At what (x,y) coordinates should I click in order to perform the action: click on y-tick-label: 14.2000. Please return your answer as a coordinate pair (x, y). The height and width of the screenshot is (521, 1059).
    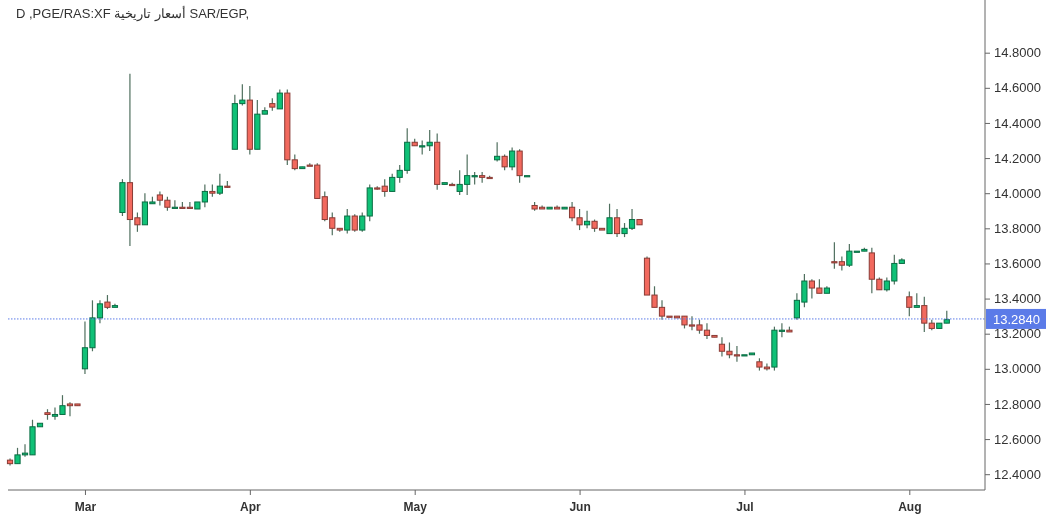
    Looking at the image, I should click on (1017, 158).